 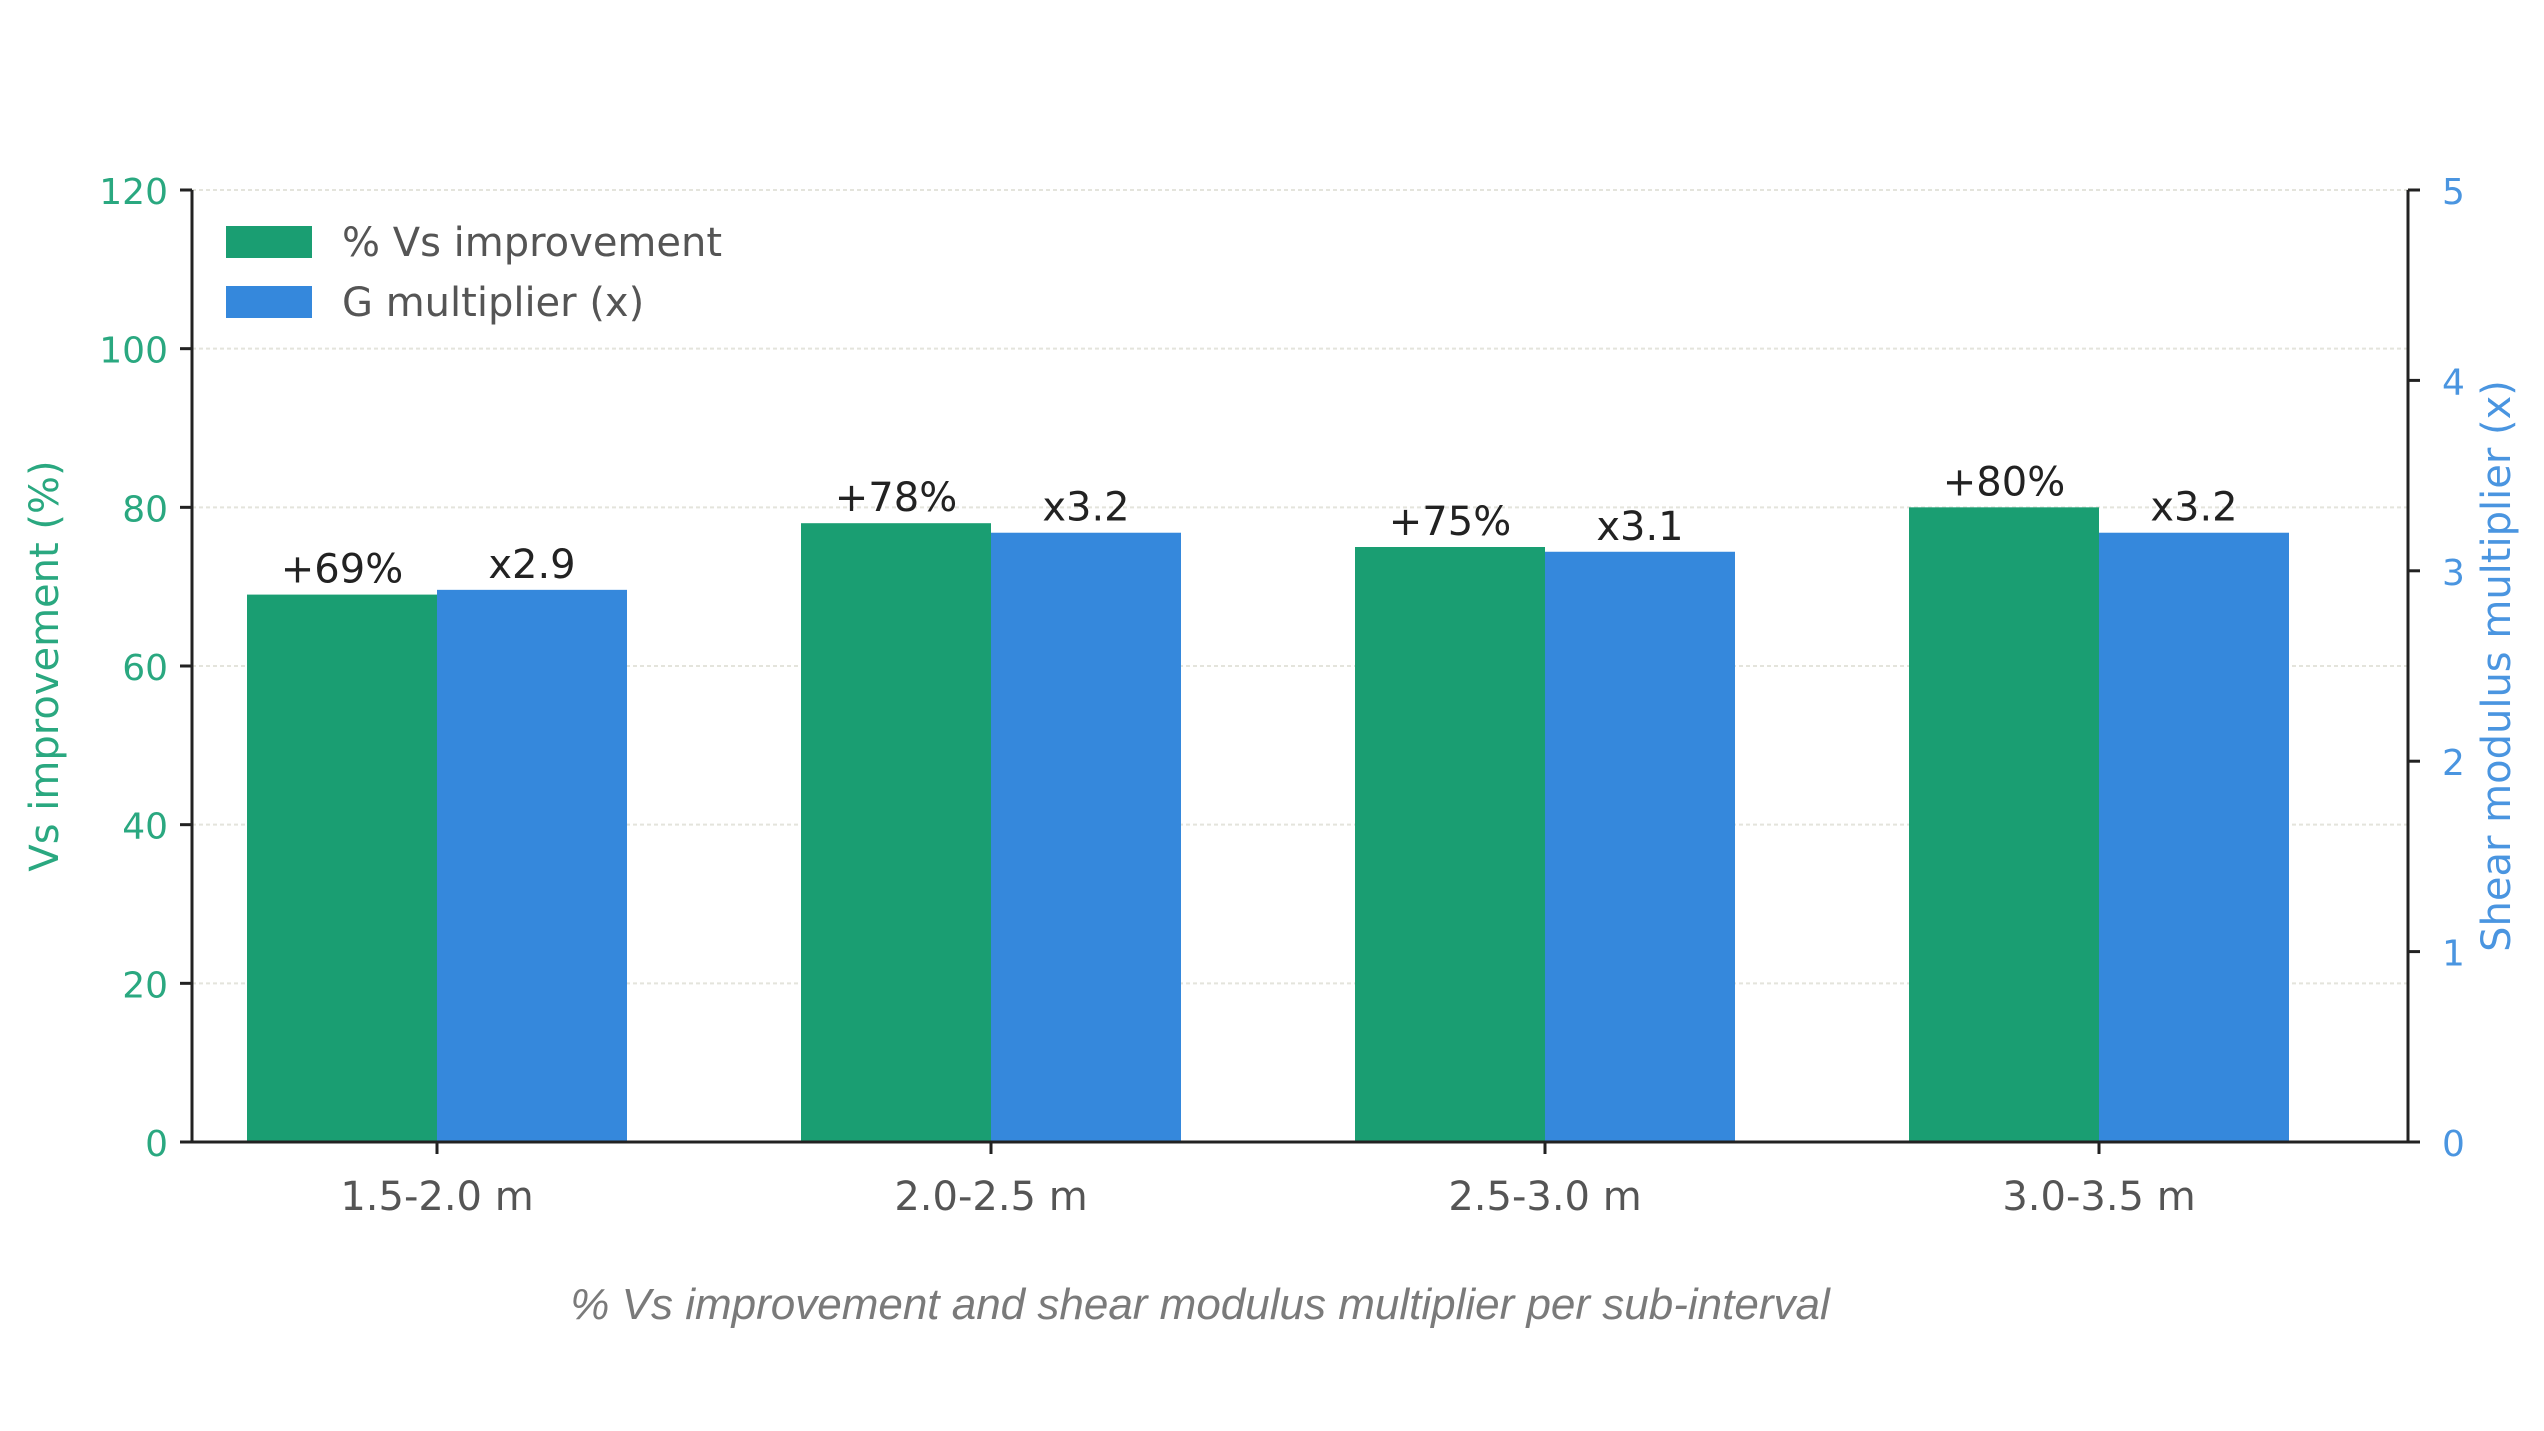 What do you see at coordinates (133, 351) in the screenshot?
I see `left-tick-label: 100` at bounding box center [133, 351].